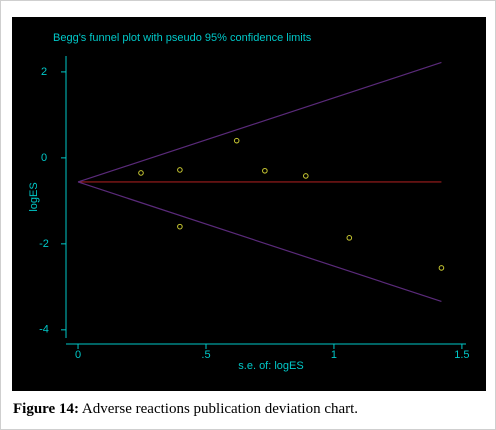 Image resolution: width=496 pixels, height=430 pixels. Describe the element at coordinates (34, 196) in the screenshot. I see `y-axis-label: logES` at that location.